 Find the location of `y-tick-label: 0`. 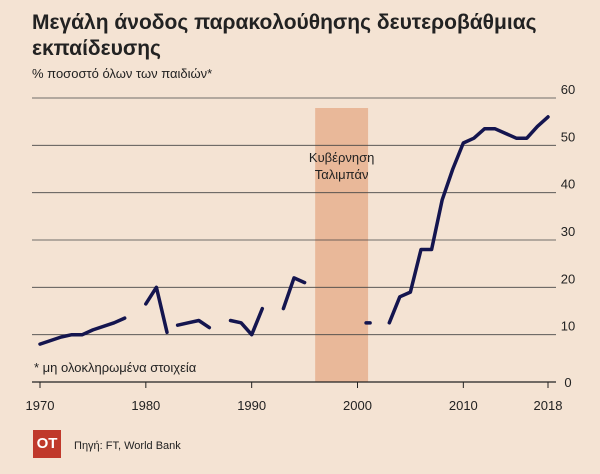

y-tick-label: 0 is located at coordinates (567, 382).